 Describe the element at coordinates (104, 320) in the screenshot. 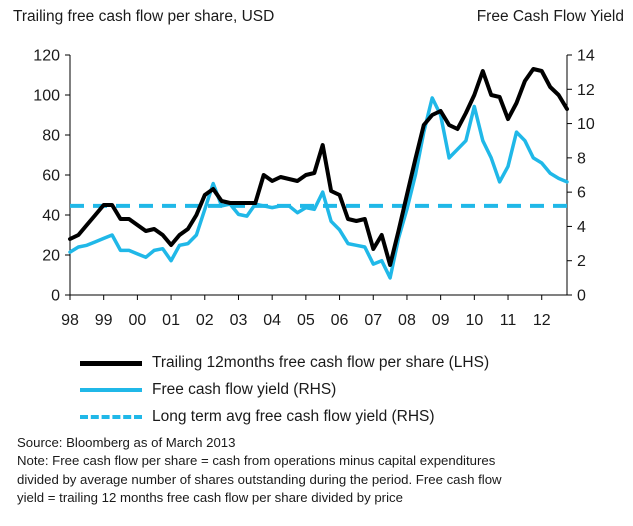

I see `x-tick-label: 99` at that location.